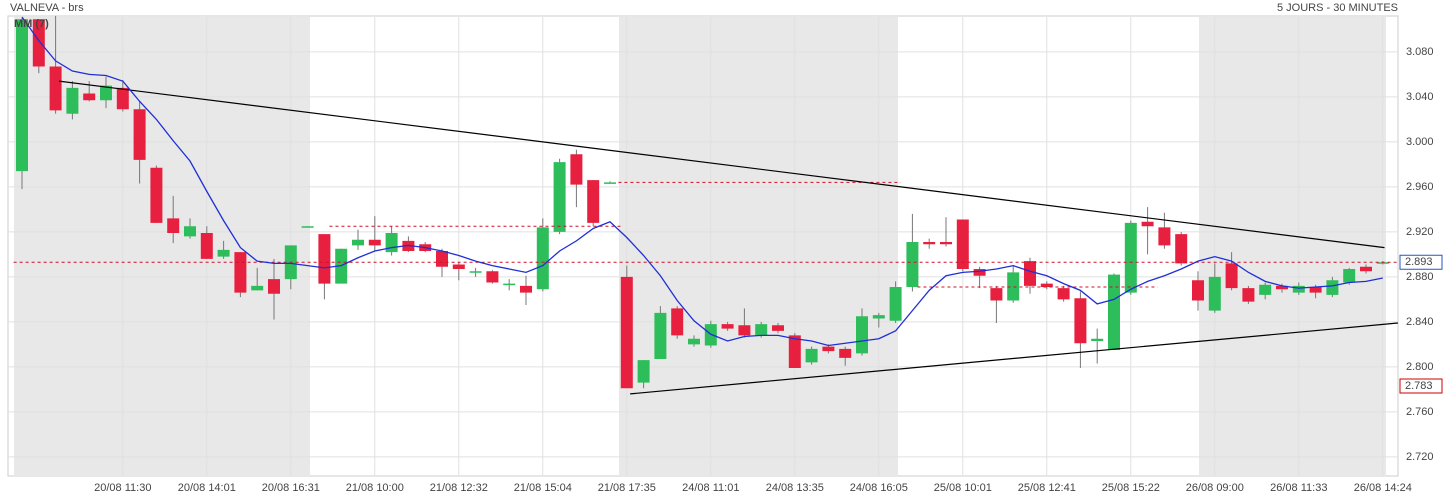  I want to click on y-tick-label: 3.040, so click(1420, 97).